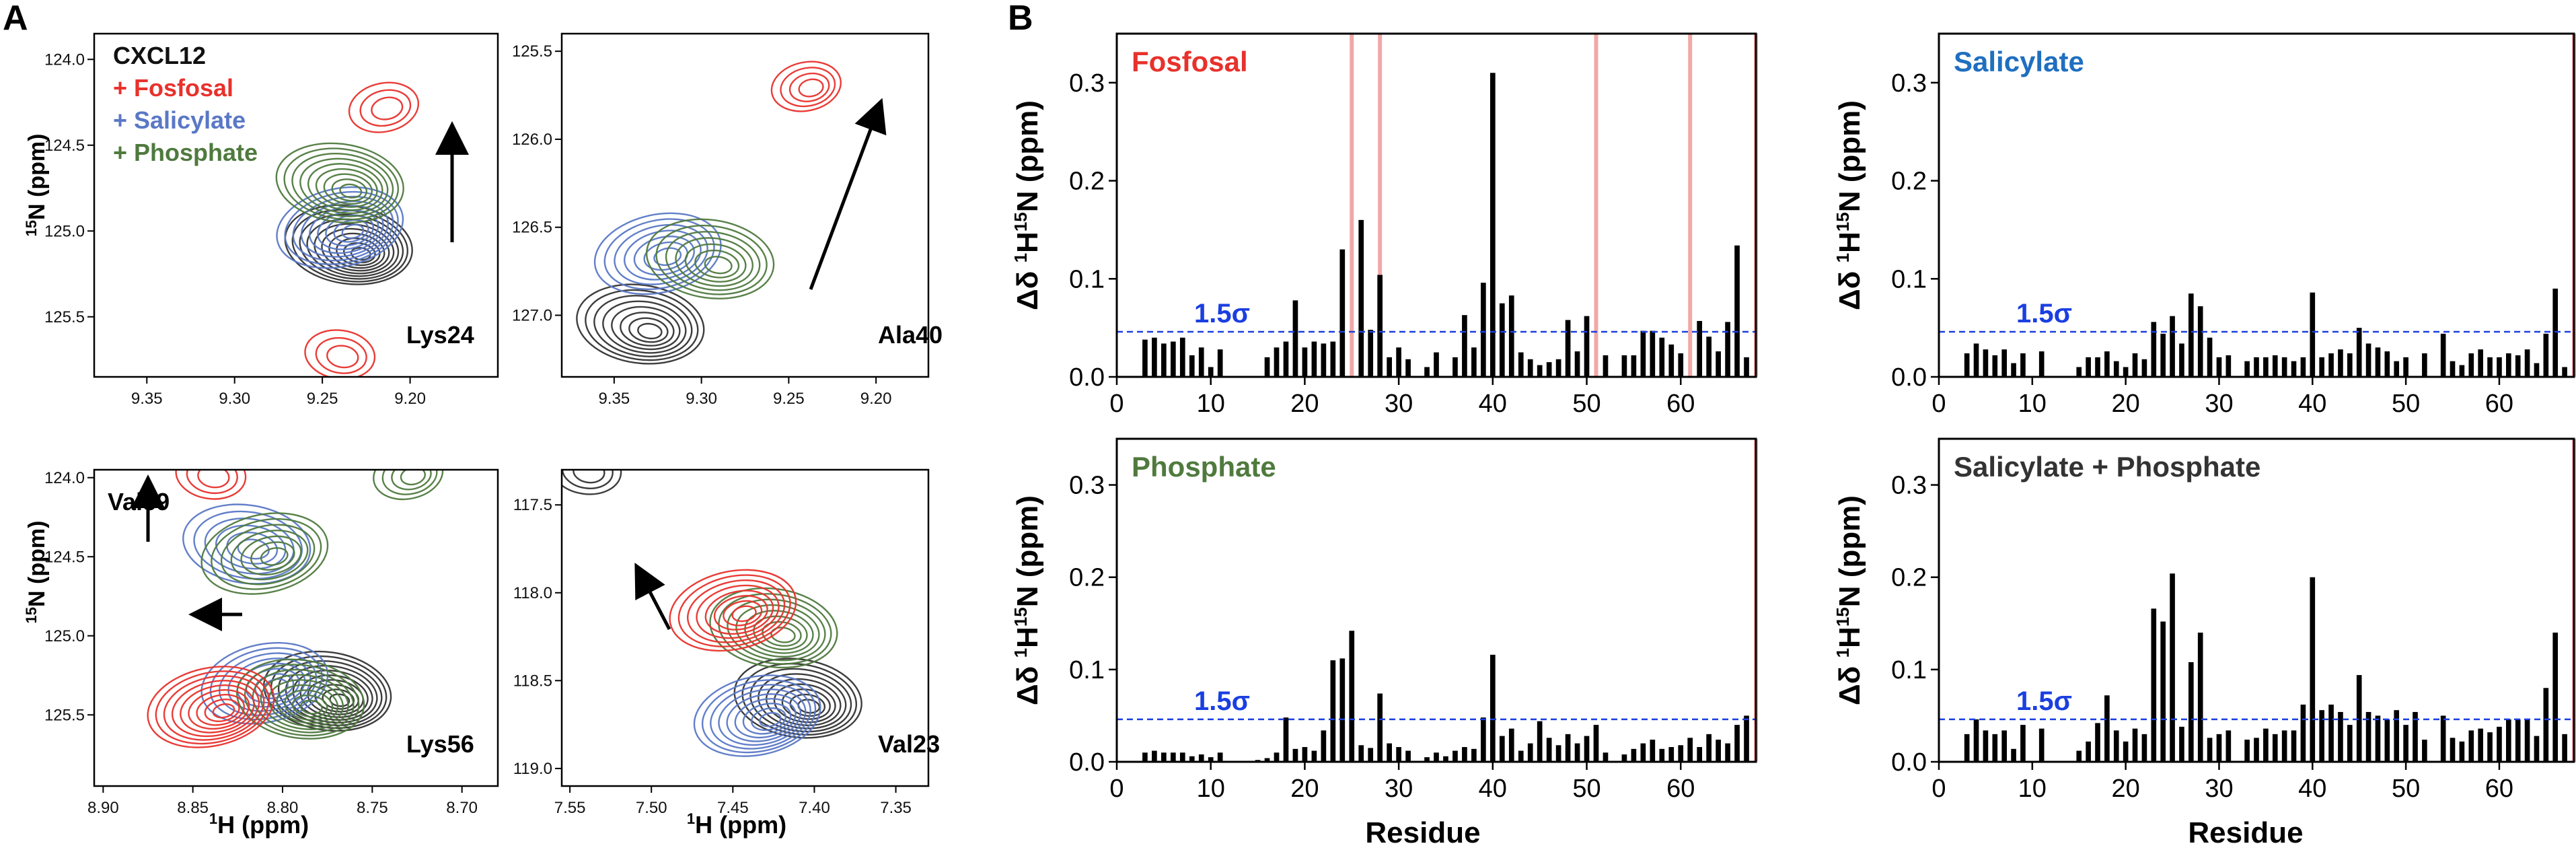  I want to click on x-tick-label: 9.35, so click(147, 399).